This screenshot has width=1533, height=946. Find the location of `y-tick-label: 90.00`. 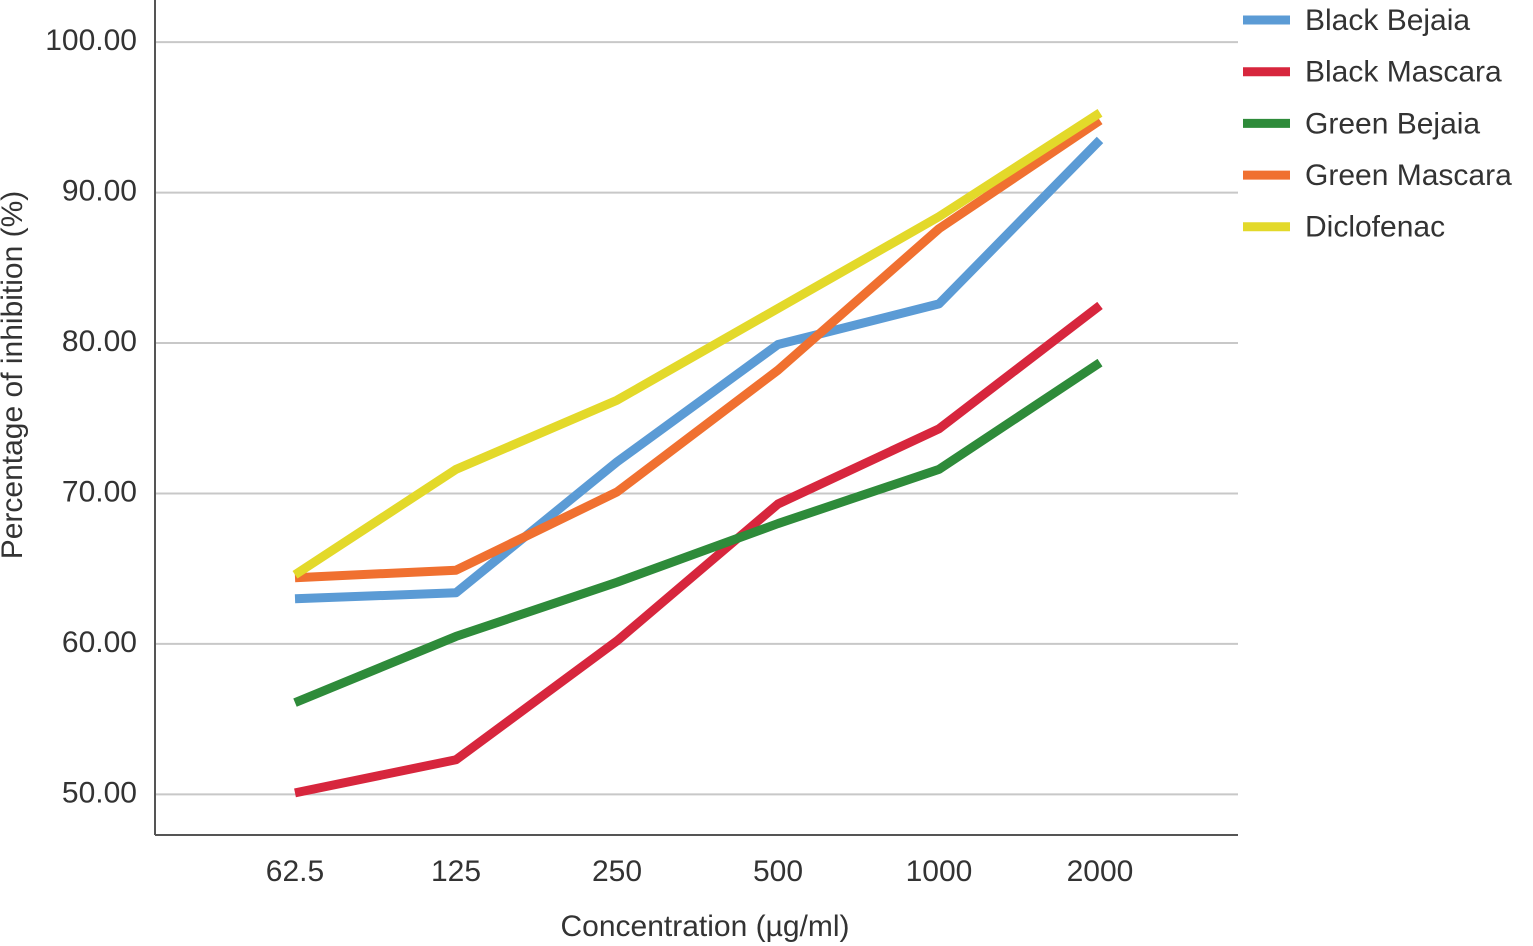

y-tick-label: 90.00 is located at coordinates (99, 190).